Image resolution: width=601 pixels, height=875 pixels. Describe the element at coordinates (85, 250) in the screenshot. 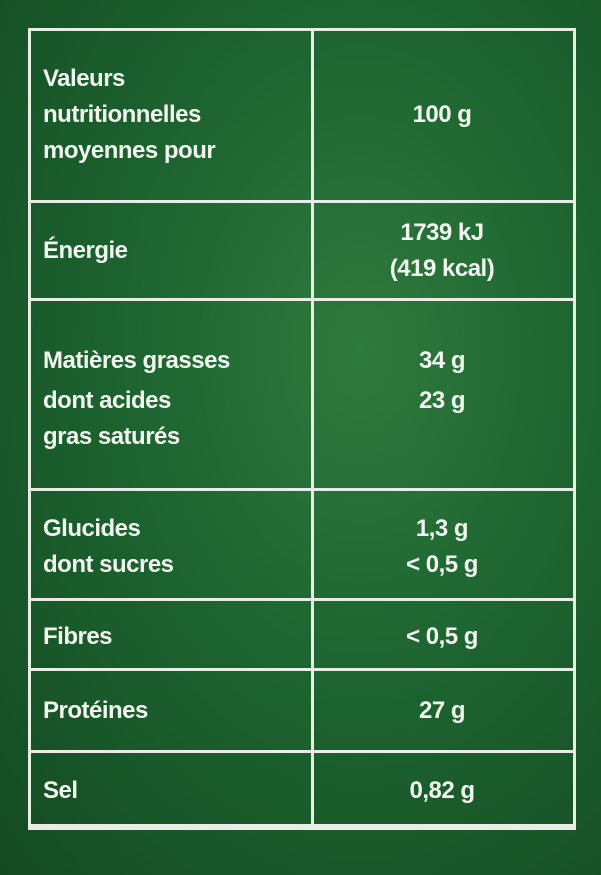

I see `energy-label: Énergie` at that location.